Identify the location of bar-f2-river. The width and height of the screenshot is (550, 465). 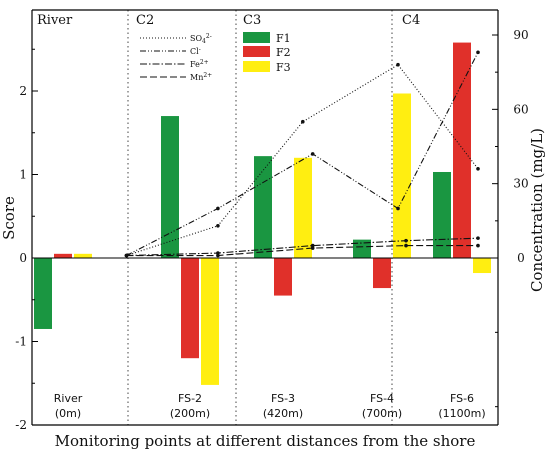
(63, 255).